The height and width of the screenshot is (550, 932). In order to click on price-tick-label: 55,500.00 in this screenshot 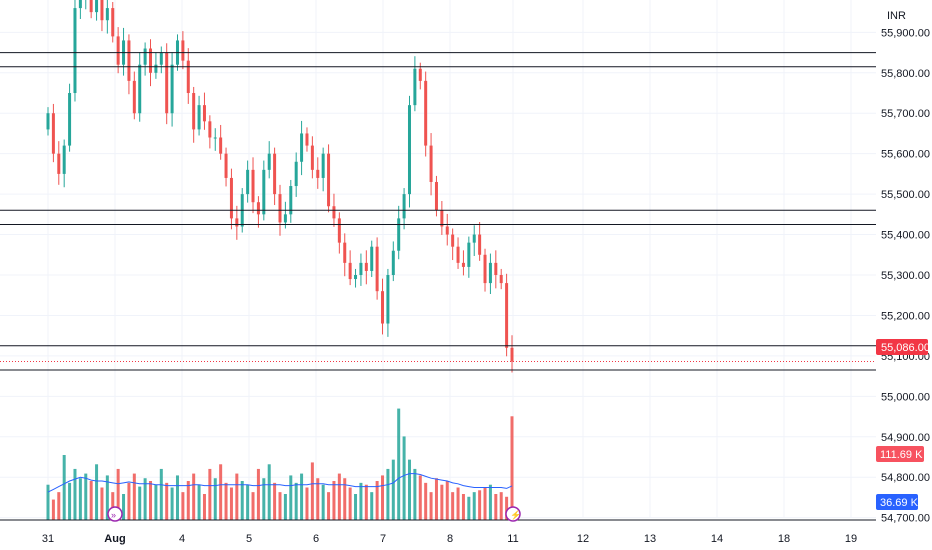, I will do `click(905, 195)`.